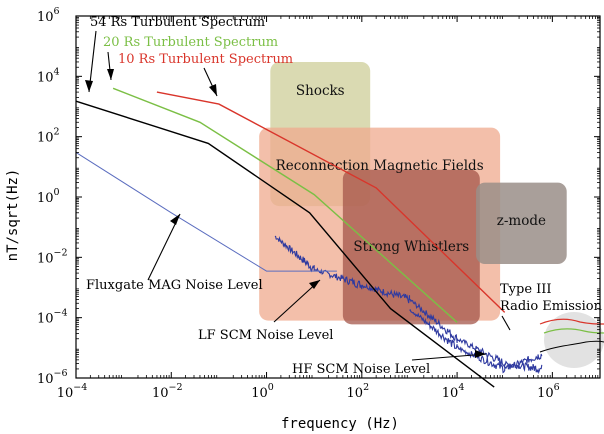 The height and width of the screenshot is (434, 604). Describe the element at coordinates (548, 391) in the screenshot. I see `x-tick-label: 10⁶` at that location.